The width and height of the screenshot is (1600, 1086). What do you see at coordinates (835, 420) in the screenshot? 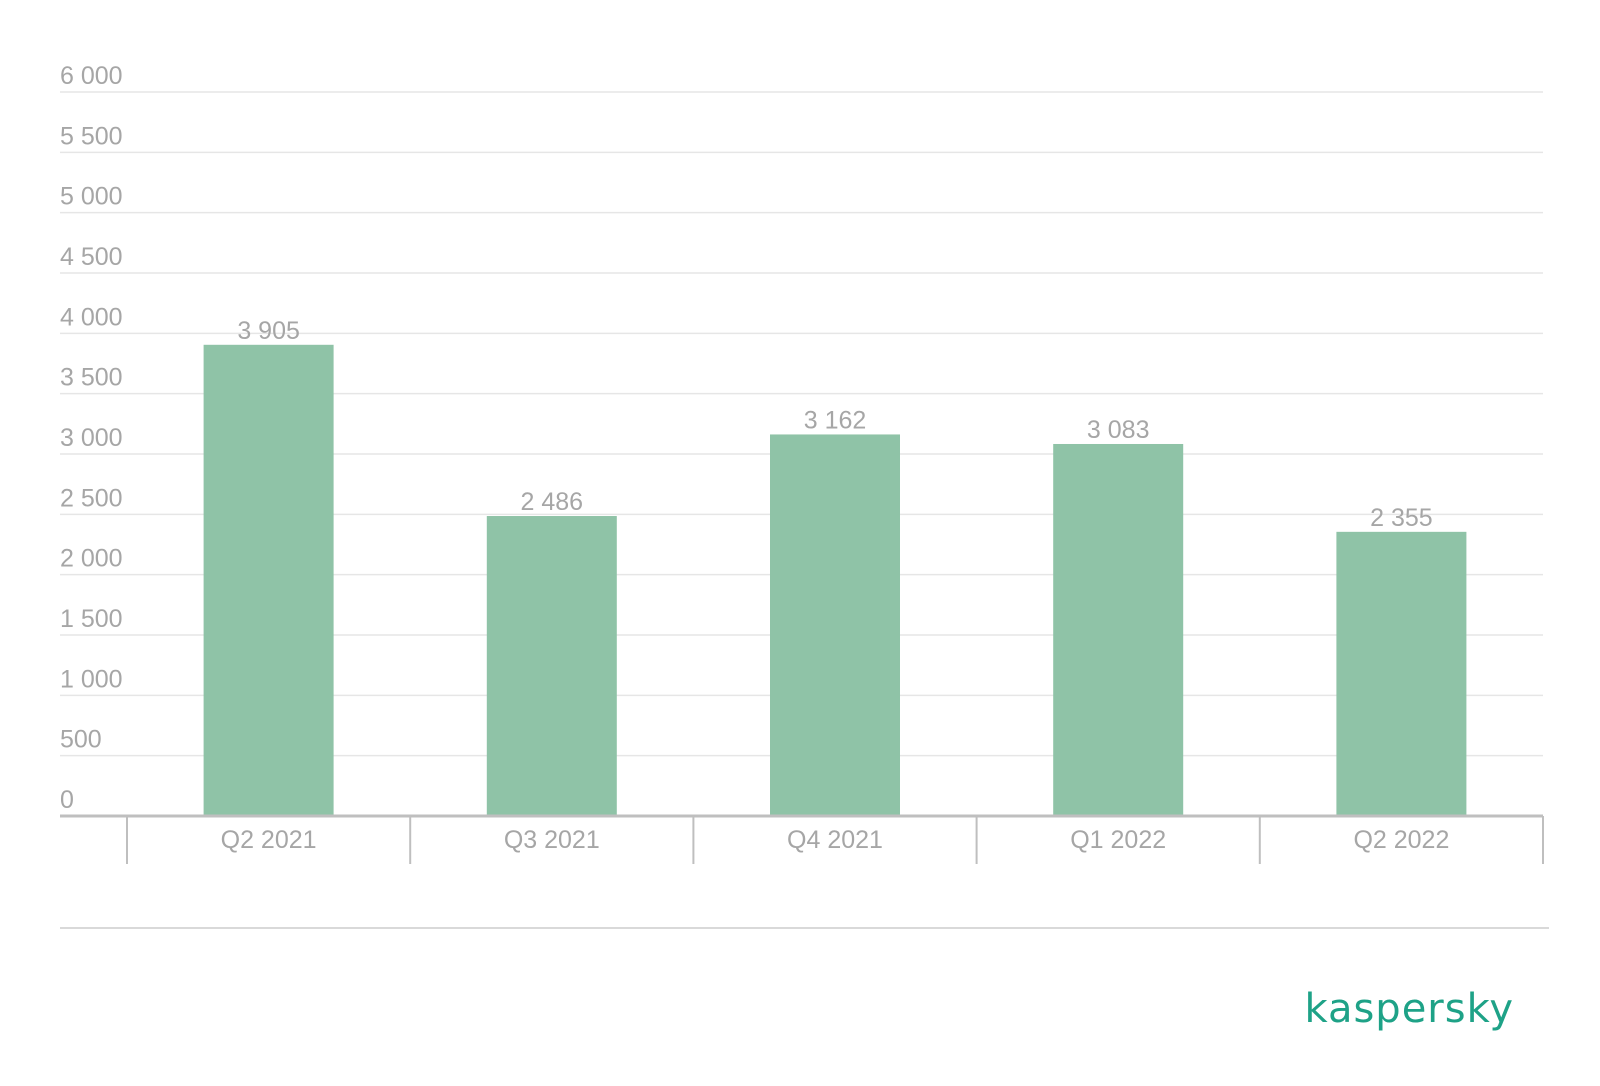
I see `data-label: 3 162` at bounding box center [835, 420].